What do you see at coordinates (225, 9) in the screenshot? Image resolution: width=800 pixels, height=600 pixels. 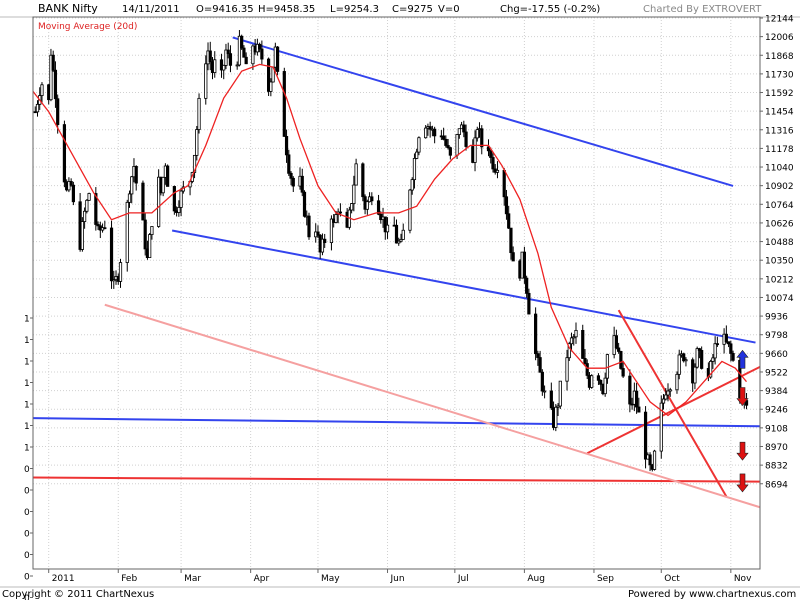 I see `open-label: O=9416.35` at bounding box center [225, 9].